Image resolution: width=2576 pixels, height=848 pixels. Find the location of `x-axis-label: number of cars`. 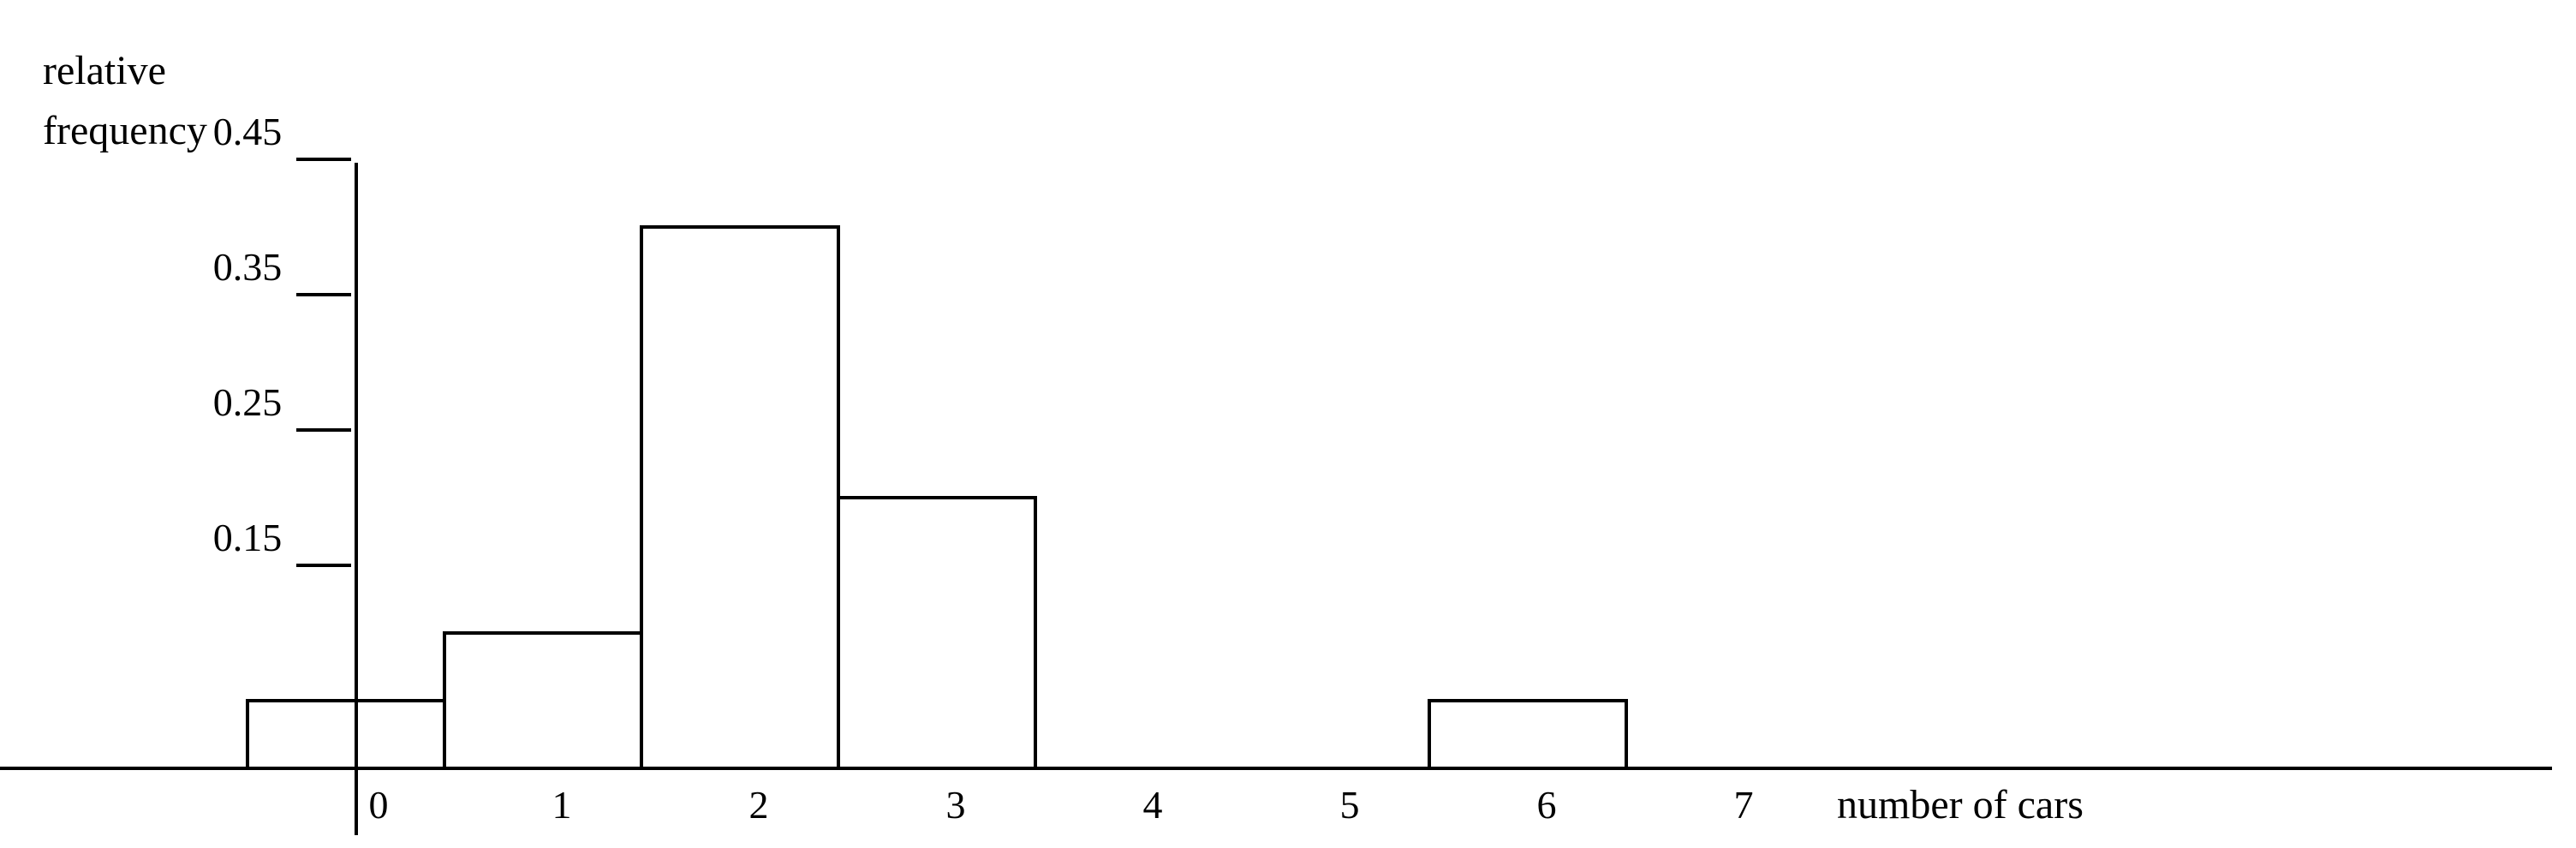

x-axis-label: number of cars is located at coordinates (1960, 804).